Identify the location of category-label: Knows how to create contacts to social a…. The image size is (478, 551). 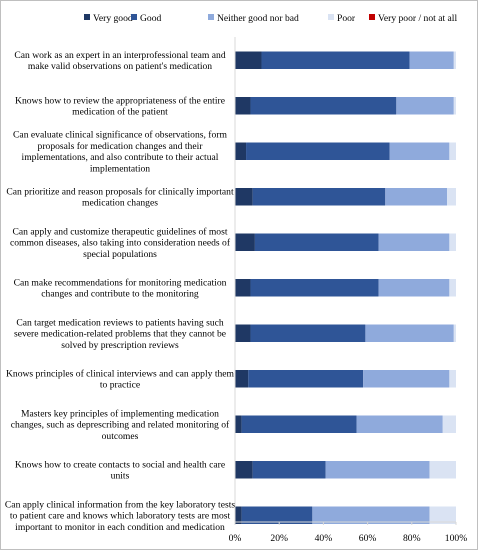
(120, 470).